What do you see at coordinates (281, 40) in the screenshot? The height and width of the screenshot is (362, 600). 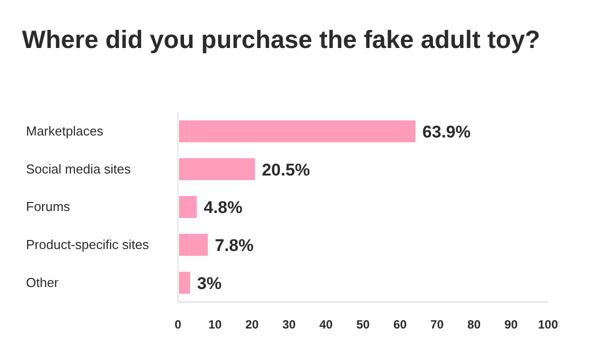 I see `chart-title: Where did you purchase the fake adult toy?` at bounding box center [281, 40].